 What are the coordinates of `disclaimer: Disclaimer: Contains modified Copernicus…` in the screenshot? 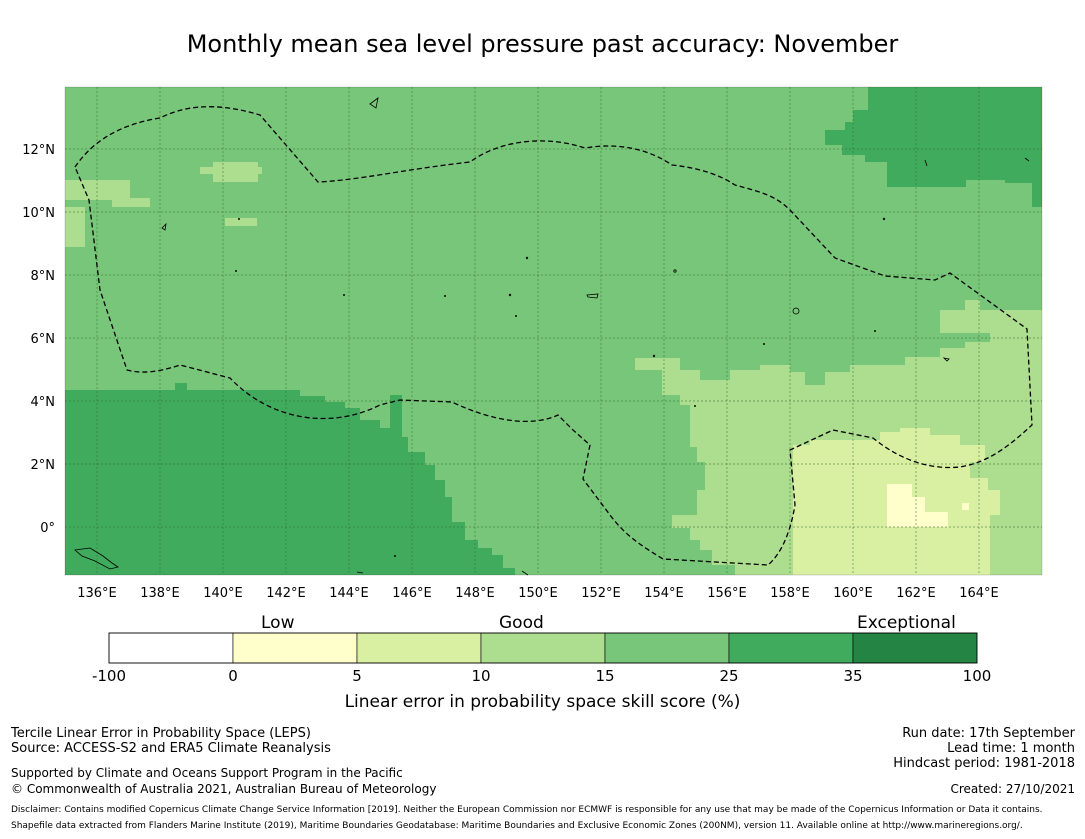 It's located at (527, 810).